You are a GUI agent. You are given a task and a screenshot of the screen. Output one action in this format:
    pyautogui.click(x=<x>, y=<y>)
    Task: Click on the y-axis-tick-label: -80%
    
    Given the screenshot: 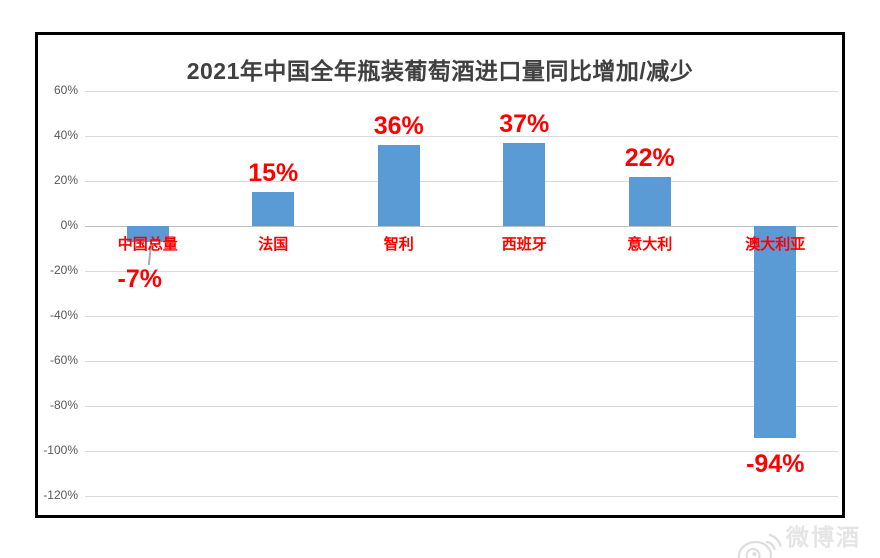 What is the action you would take?
    pyautogui.click(x=63, y=405)
    